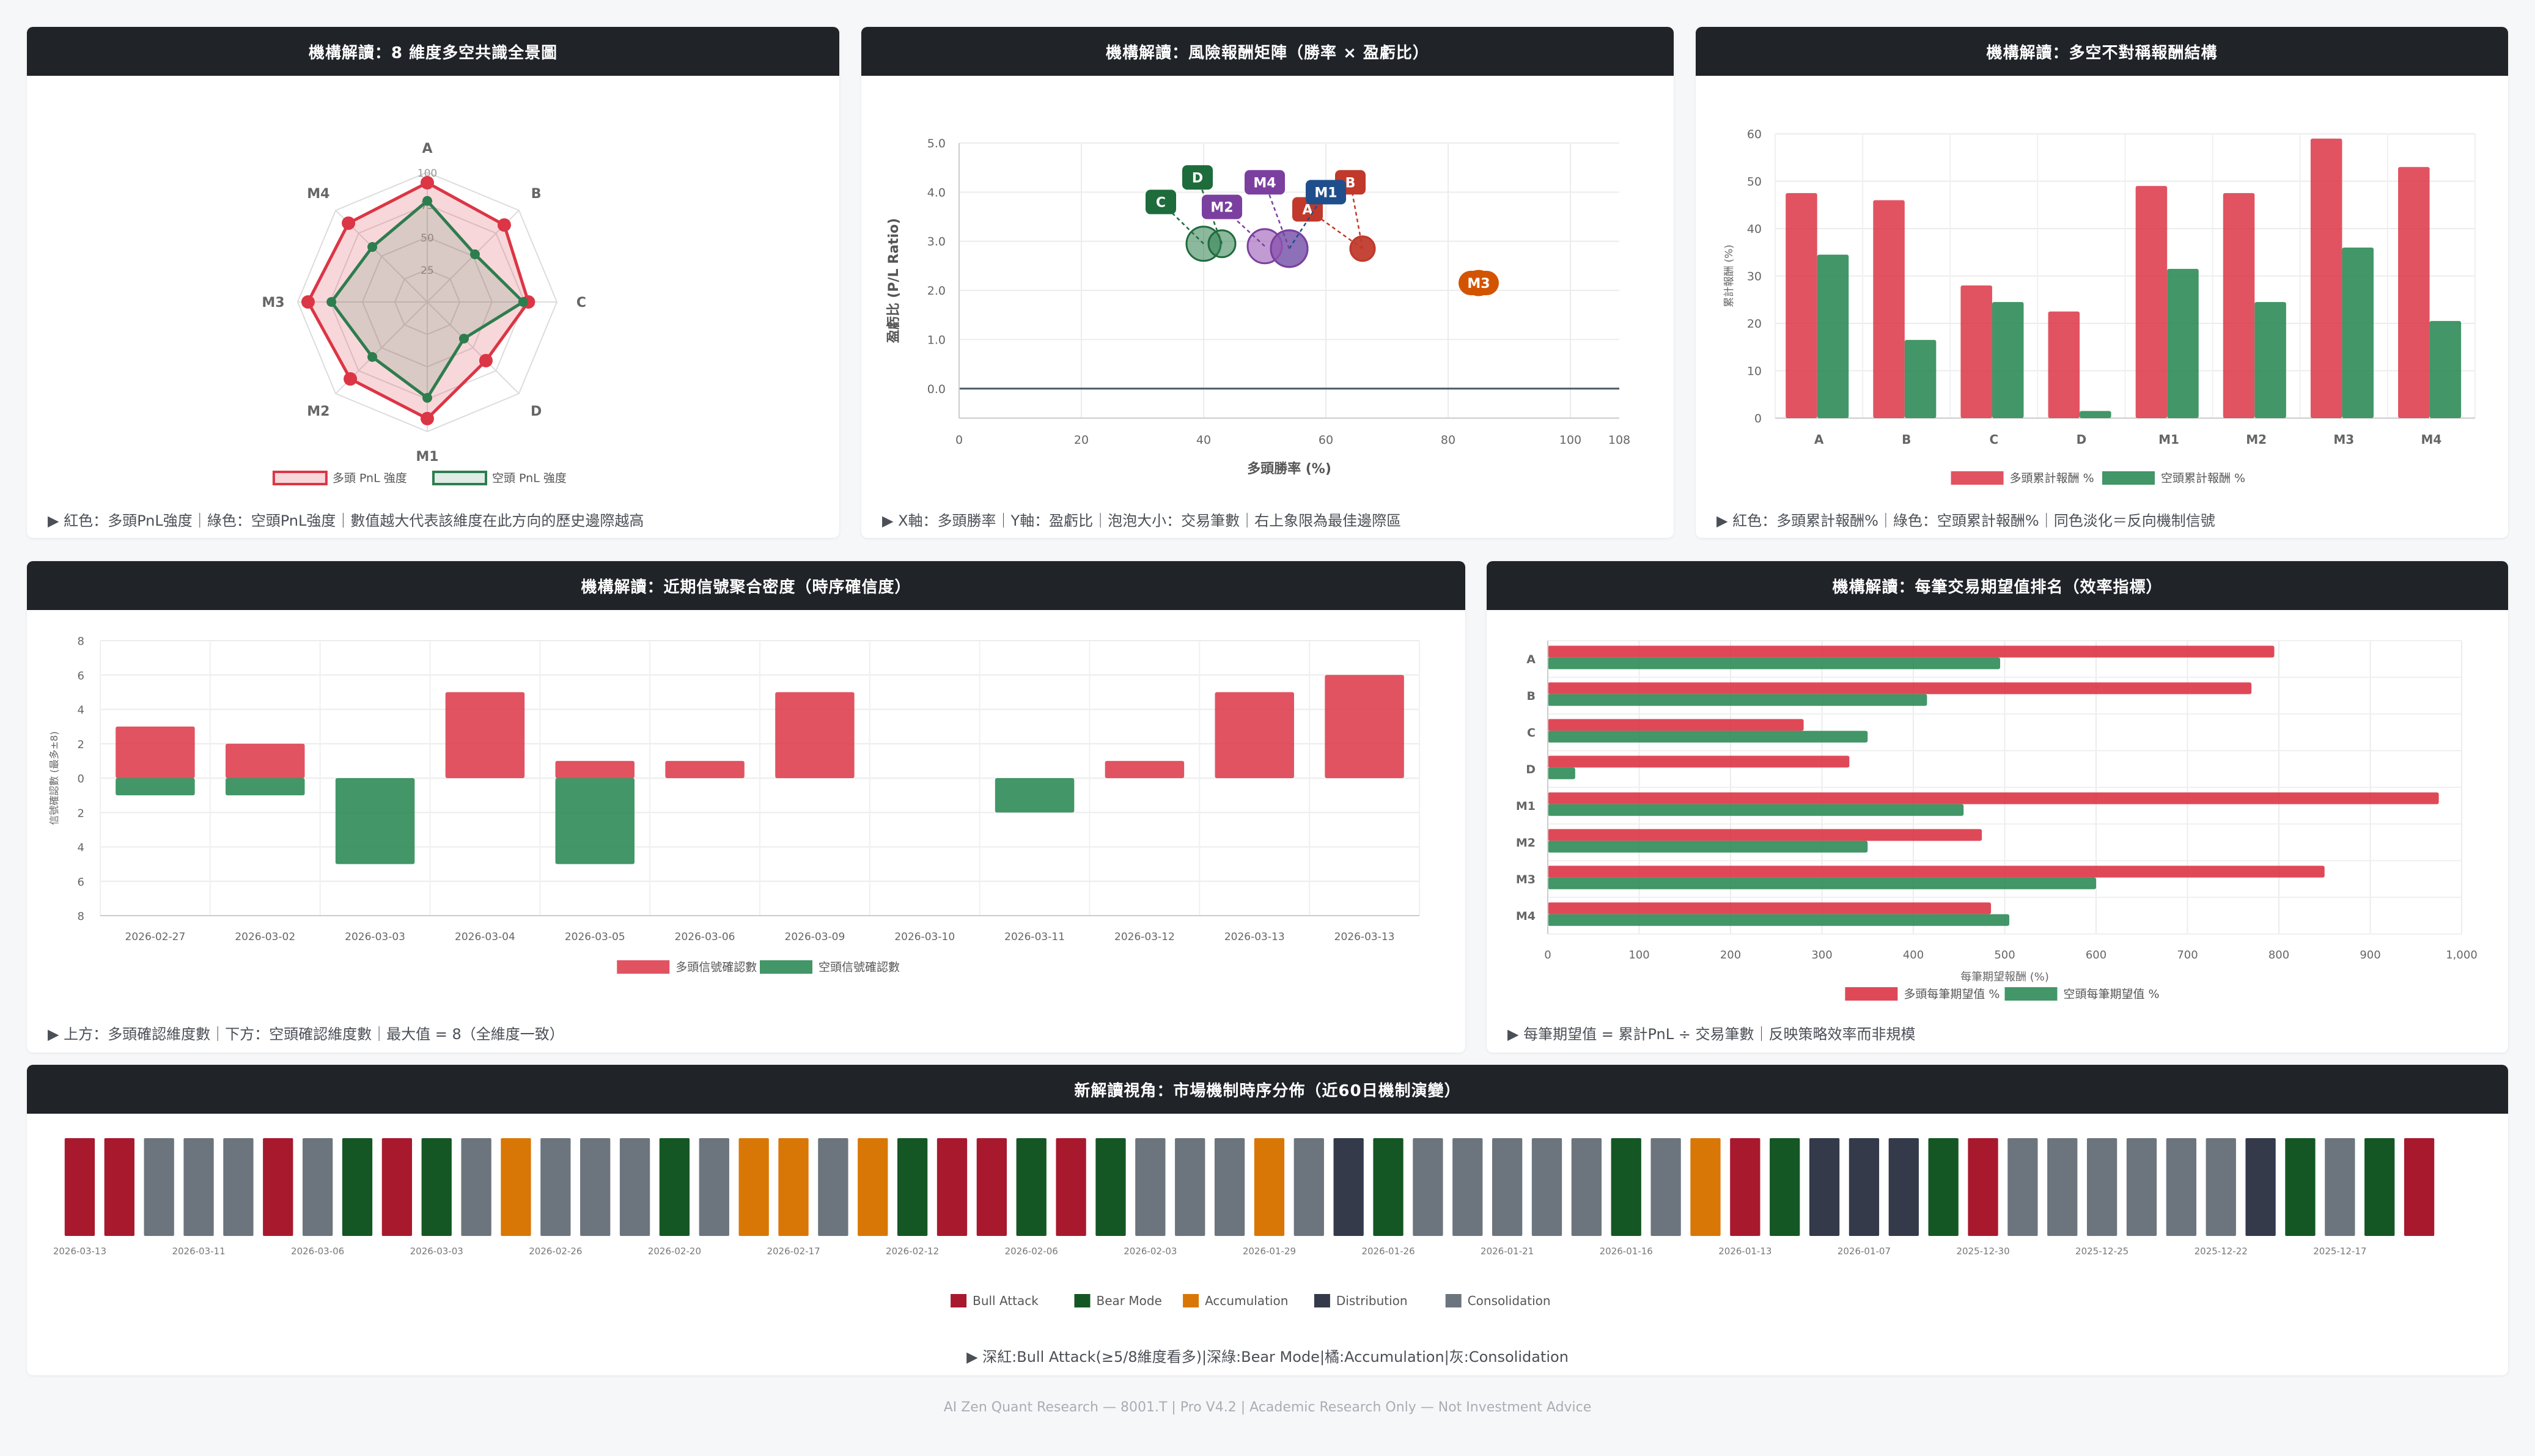 The width and height of the screenshot is (2535, 1456). What do you see at coordinates (1203, 440) in the screenshot?
I see `bubble-xtick: 40` at bounding box center [1203, 440].